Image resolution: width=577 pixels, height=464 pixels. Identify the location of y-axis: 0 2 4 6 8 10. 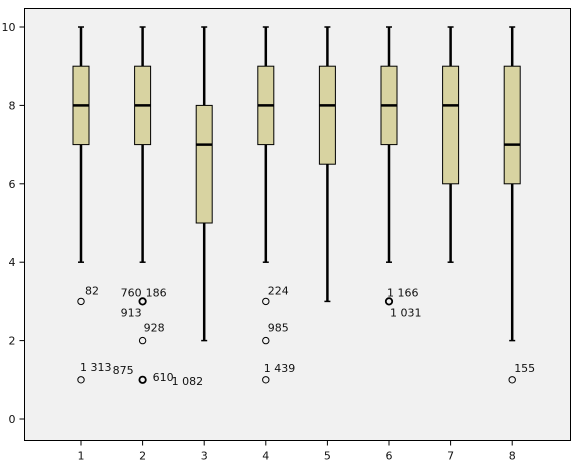
(13, 223).